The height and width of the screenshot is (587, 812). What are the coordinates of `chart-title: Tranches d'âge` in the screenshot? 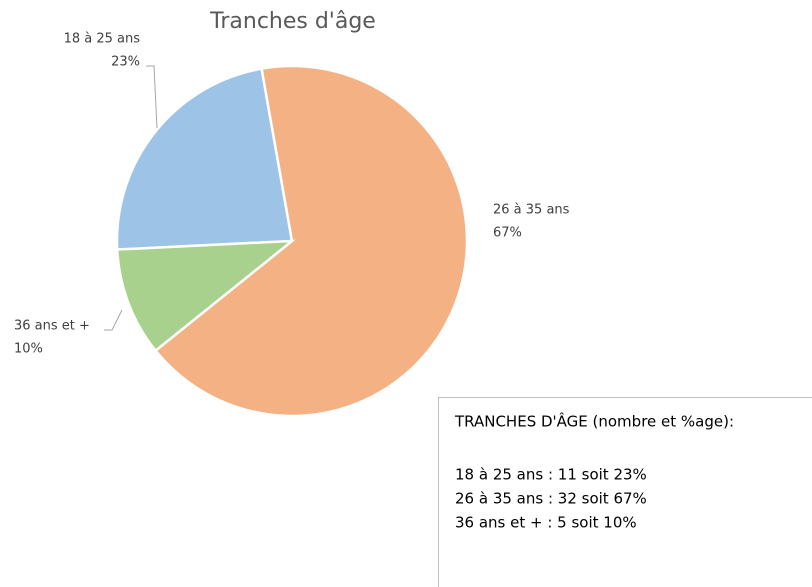 It's located at (292, 21).